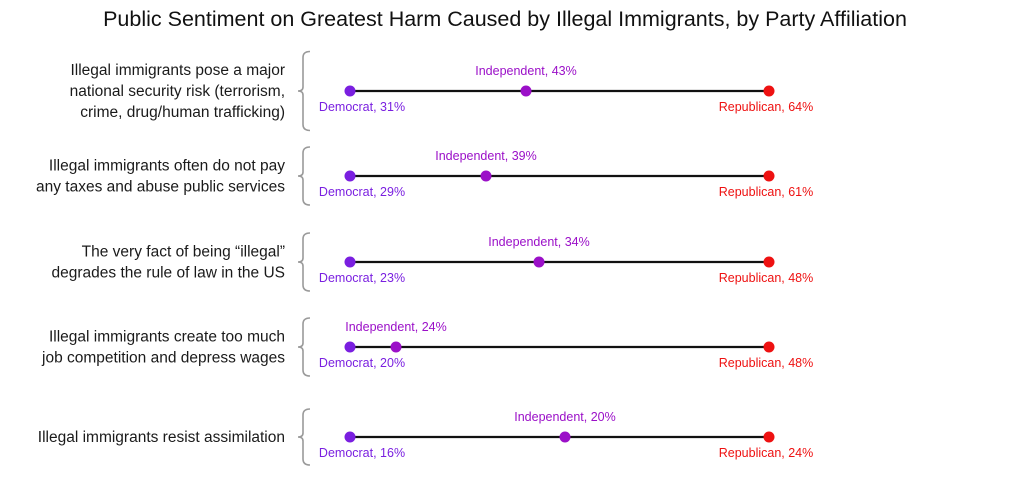  Describe the element at coordinates (766, 453) in the screenshot. I see `republican-value-label: Republican, 24%` at that location.